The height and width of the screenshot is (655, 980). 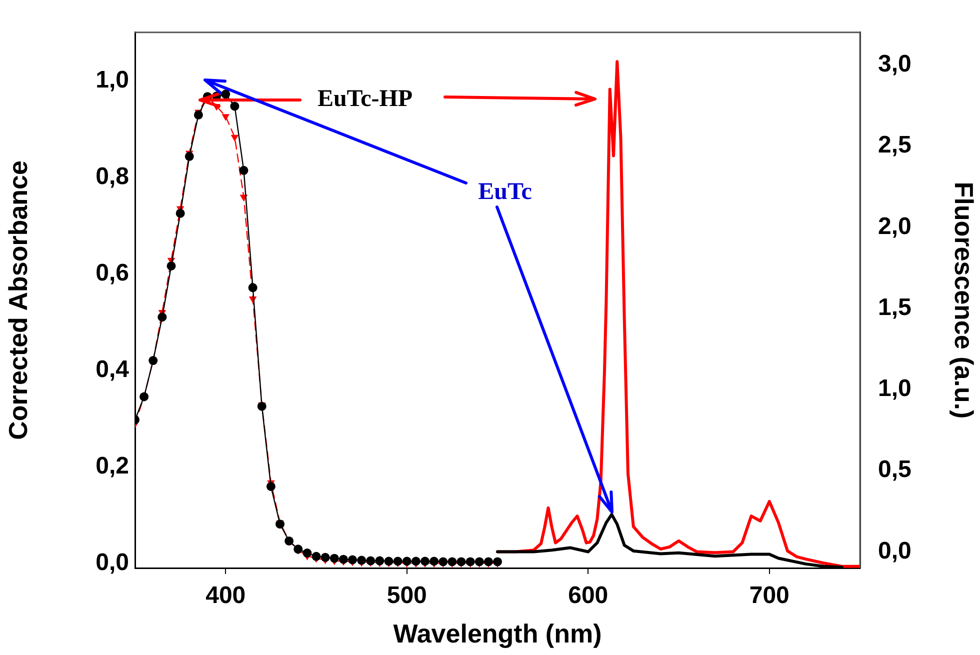 What do you see at coordinates (769, 596) in the screenshot?
I see `x-tick-label: 700` at bounding box center [769, 596].